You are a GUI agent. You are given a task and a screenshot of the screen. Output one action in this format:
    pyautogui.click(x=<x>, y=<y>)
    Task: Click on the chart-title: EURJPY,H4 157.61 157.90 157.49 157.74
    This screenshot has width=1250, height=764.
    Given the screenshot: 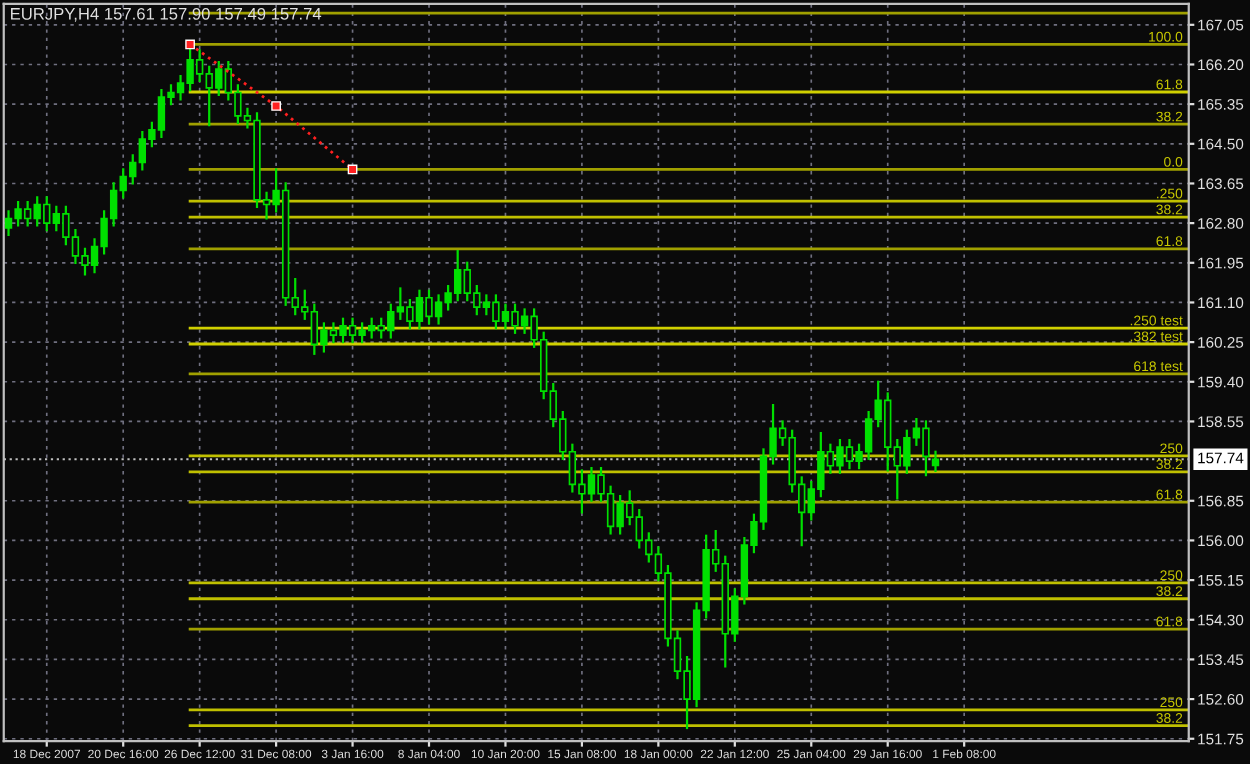 What is the action you would take?
    pyautogui.click(x=166, y=14)
    